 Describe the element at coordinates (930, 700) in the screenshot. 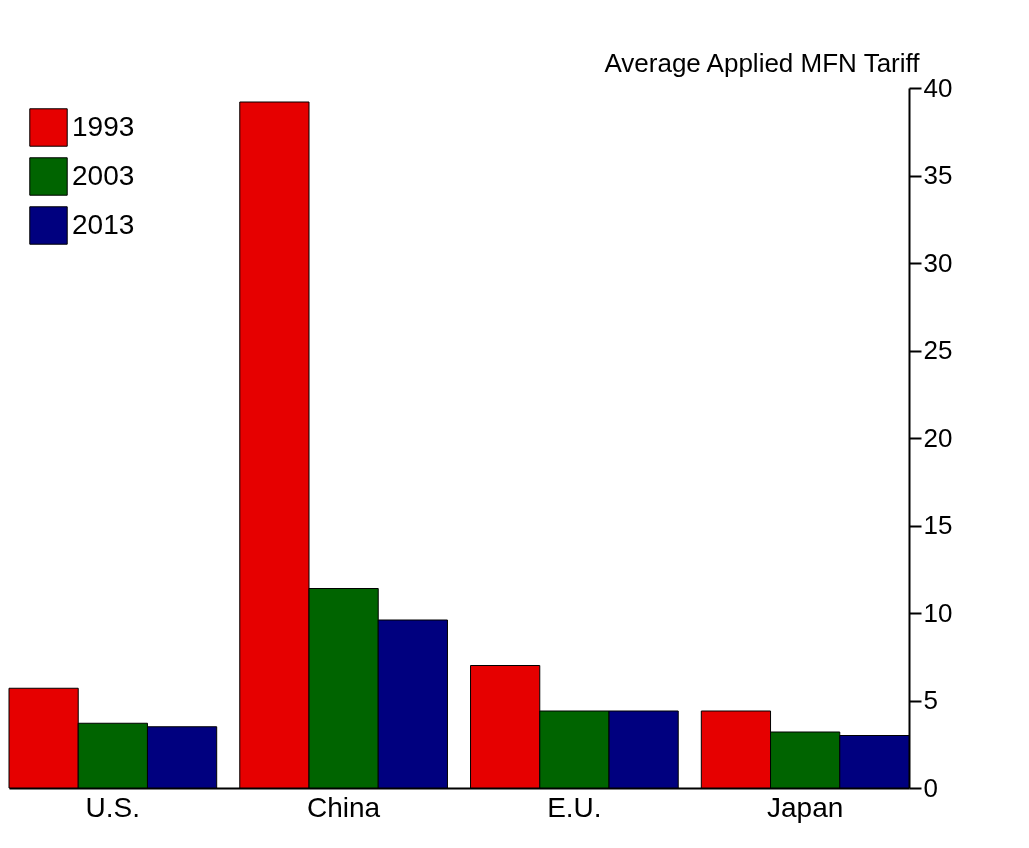

I see `y-tick-label: 5` at that location.